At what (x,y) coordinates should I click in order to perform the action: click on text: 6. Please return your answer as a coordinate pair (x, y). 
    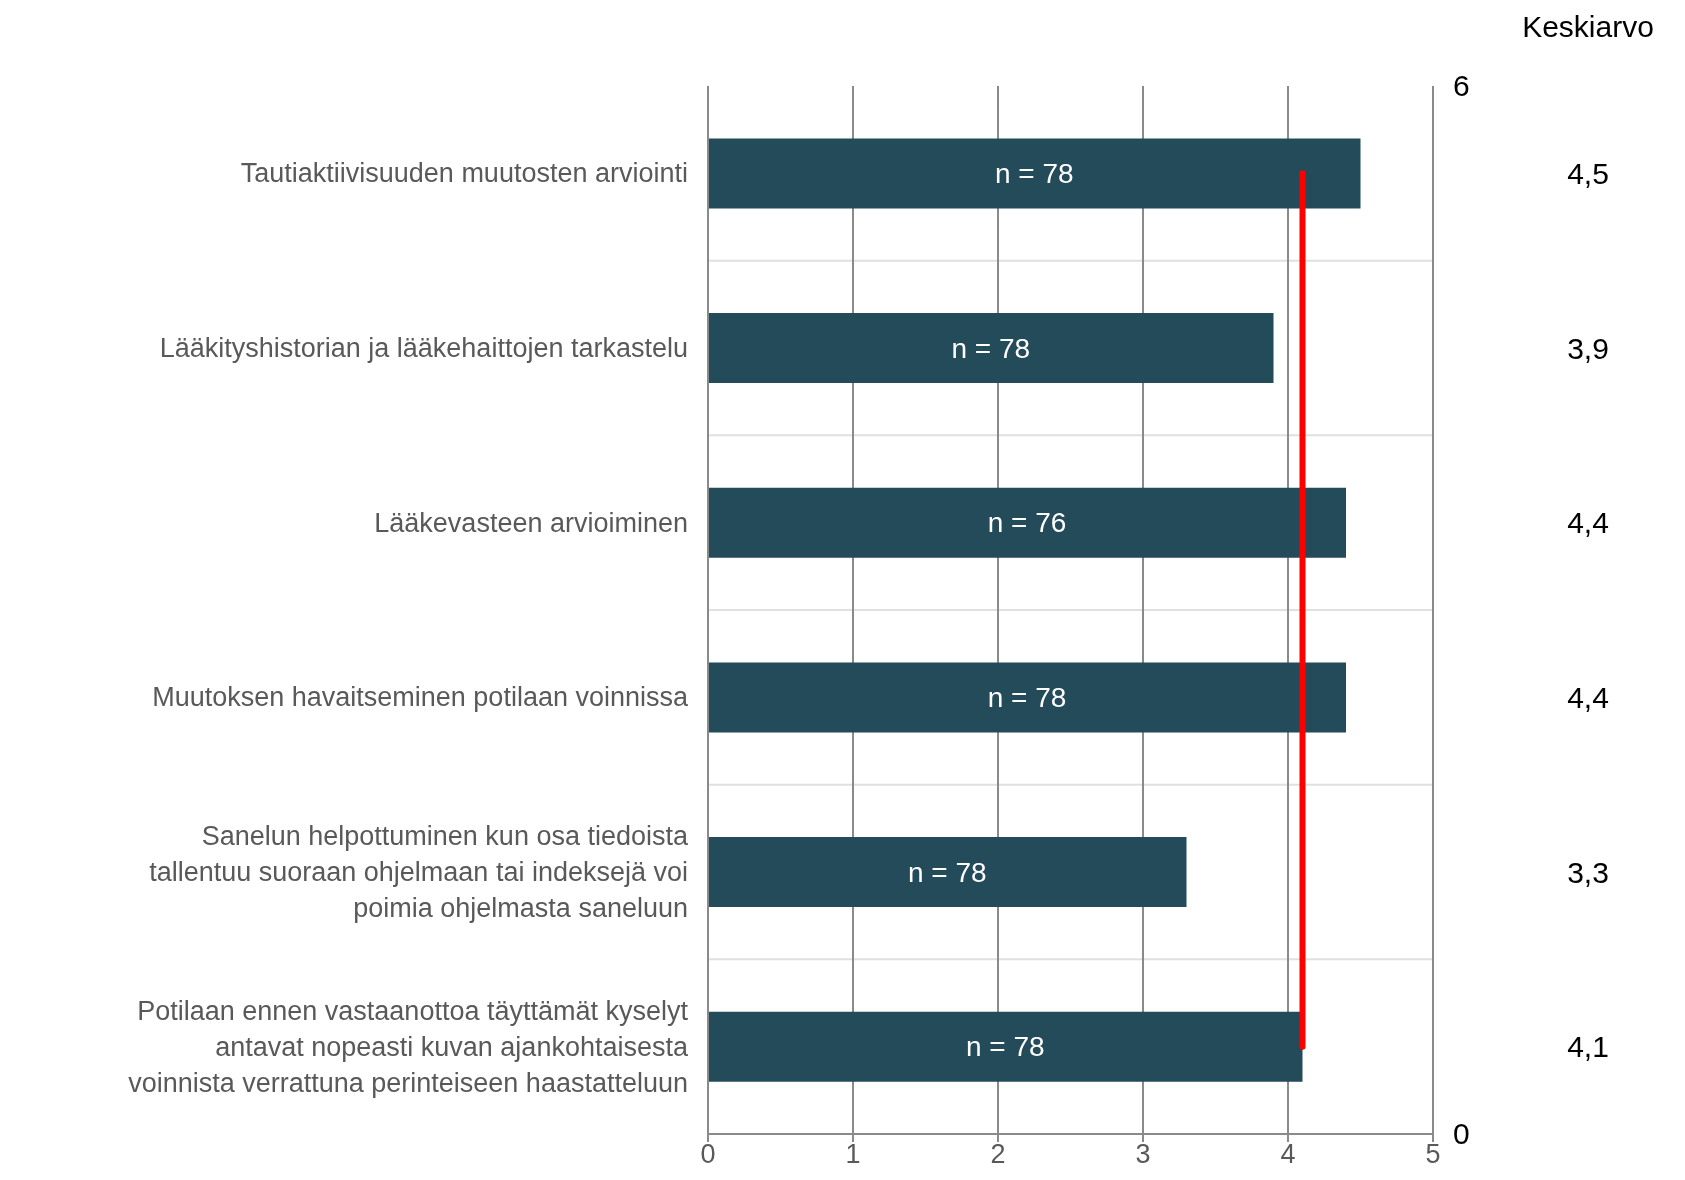
    Looking at the image, I should click on (1461, 86).